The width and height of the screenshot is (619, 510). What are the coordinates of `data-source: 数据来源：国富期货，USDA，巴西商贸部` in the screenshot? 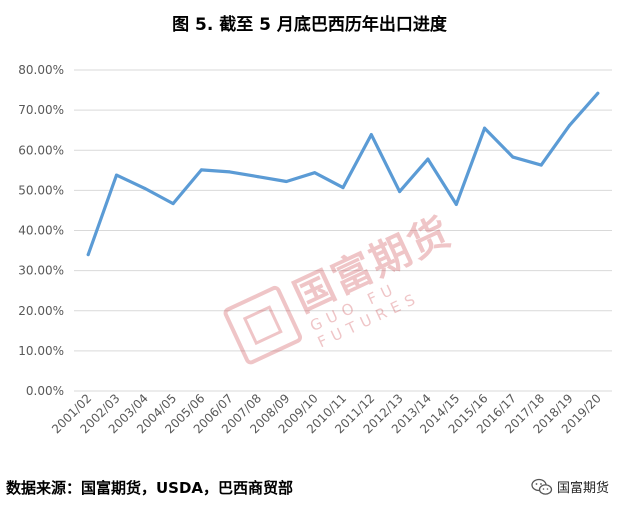 It's located at (150, 488).